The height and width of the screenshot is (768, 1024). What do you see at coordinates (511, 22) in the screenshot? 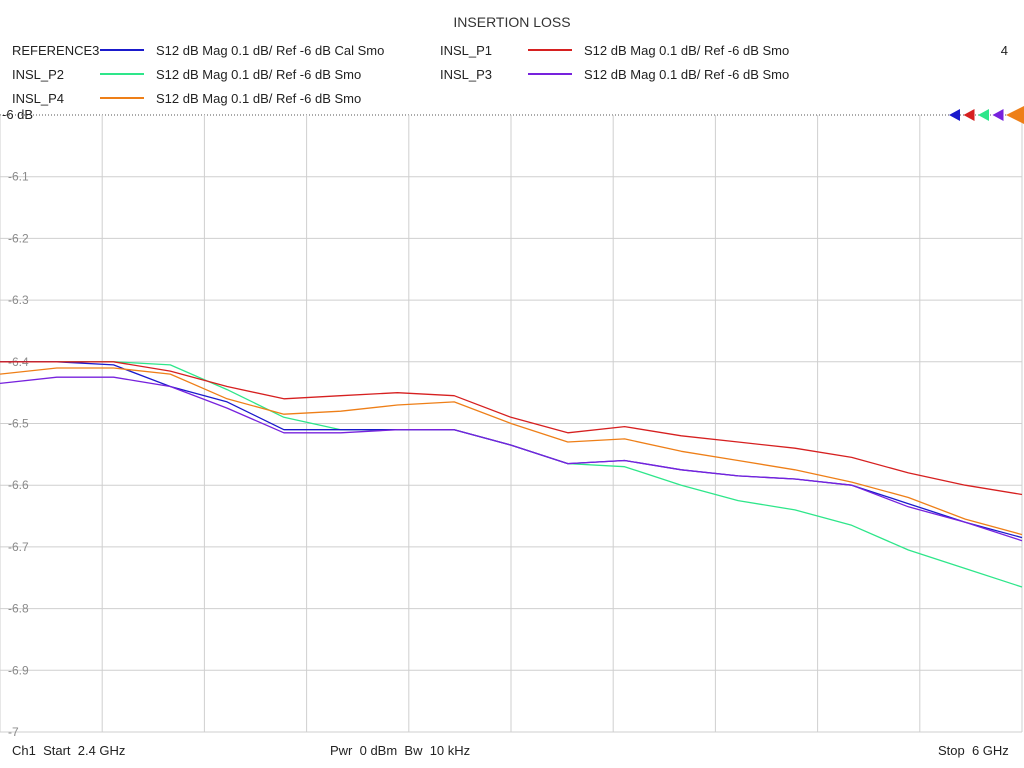
I see `chart-title: INSERTION LOSS` at bounding box center [511, 22].